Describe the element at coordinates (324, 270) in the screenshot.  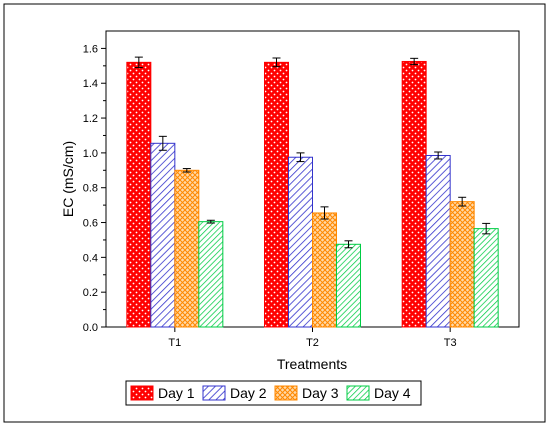
I see `bar-day-3-t2` at that location.